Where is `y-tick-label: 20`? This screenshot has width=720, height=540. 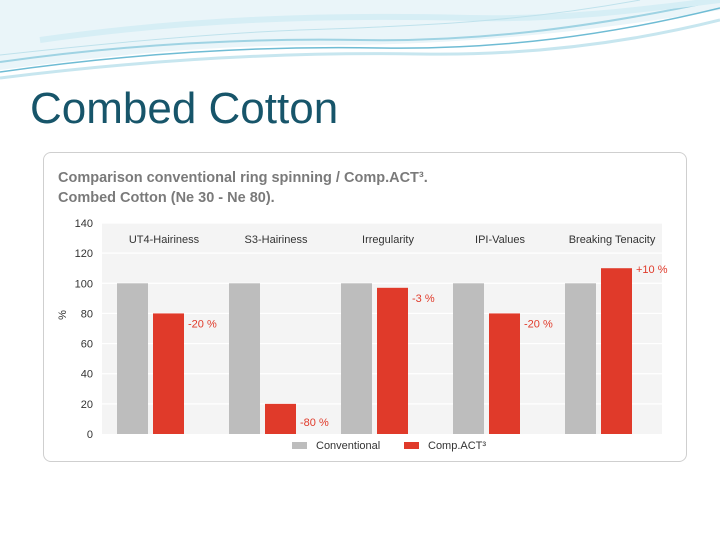
y-tick-label: 20 is located at coordinates (87, 405).